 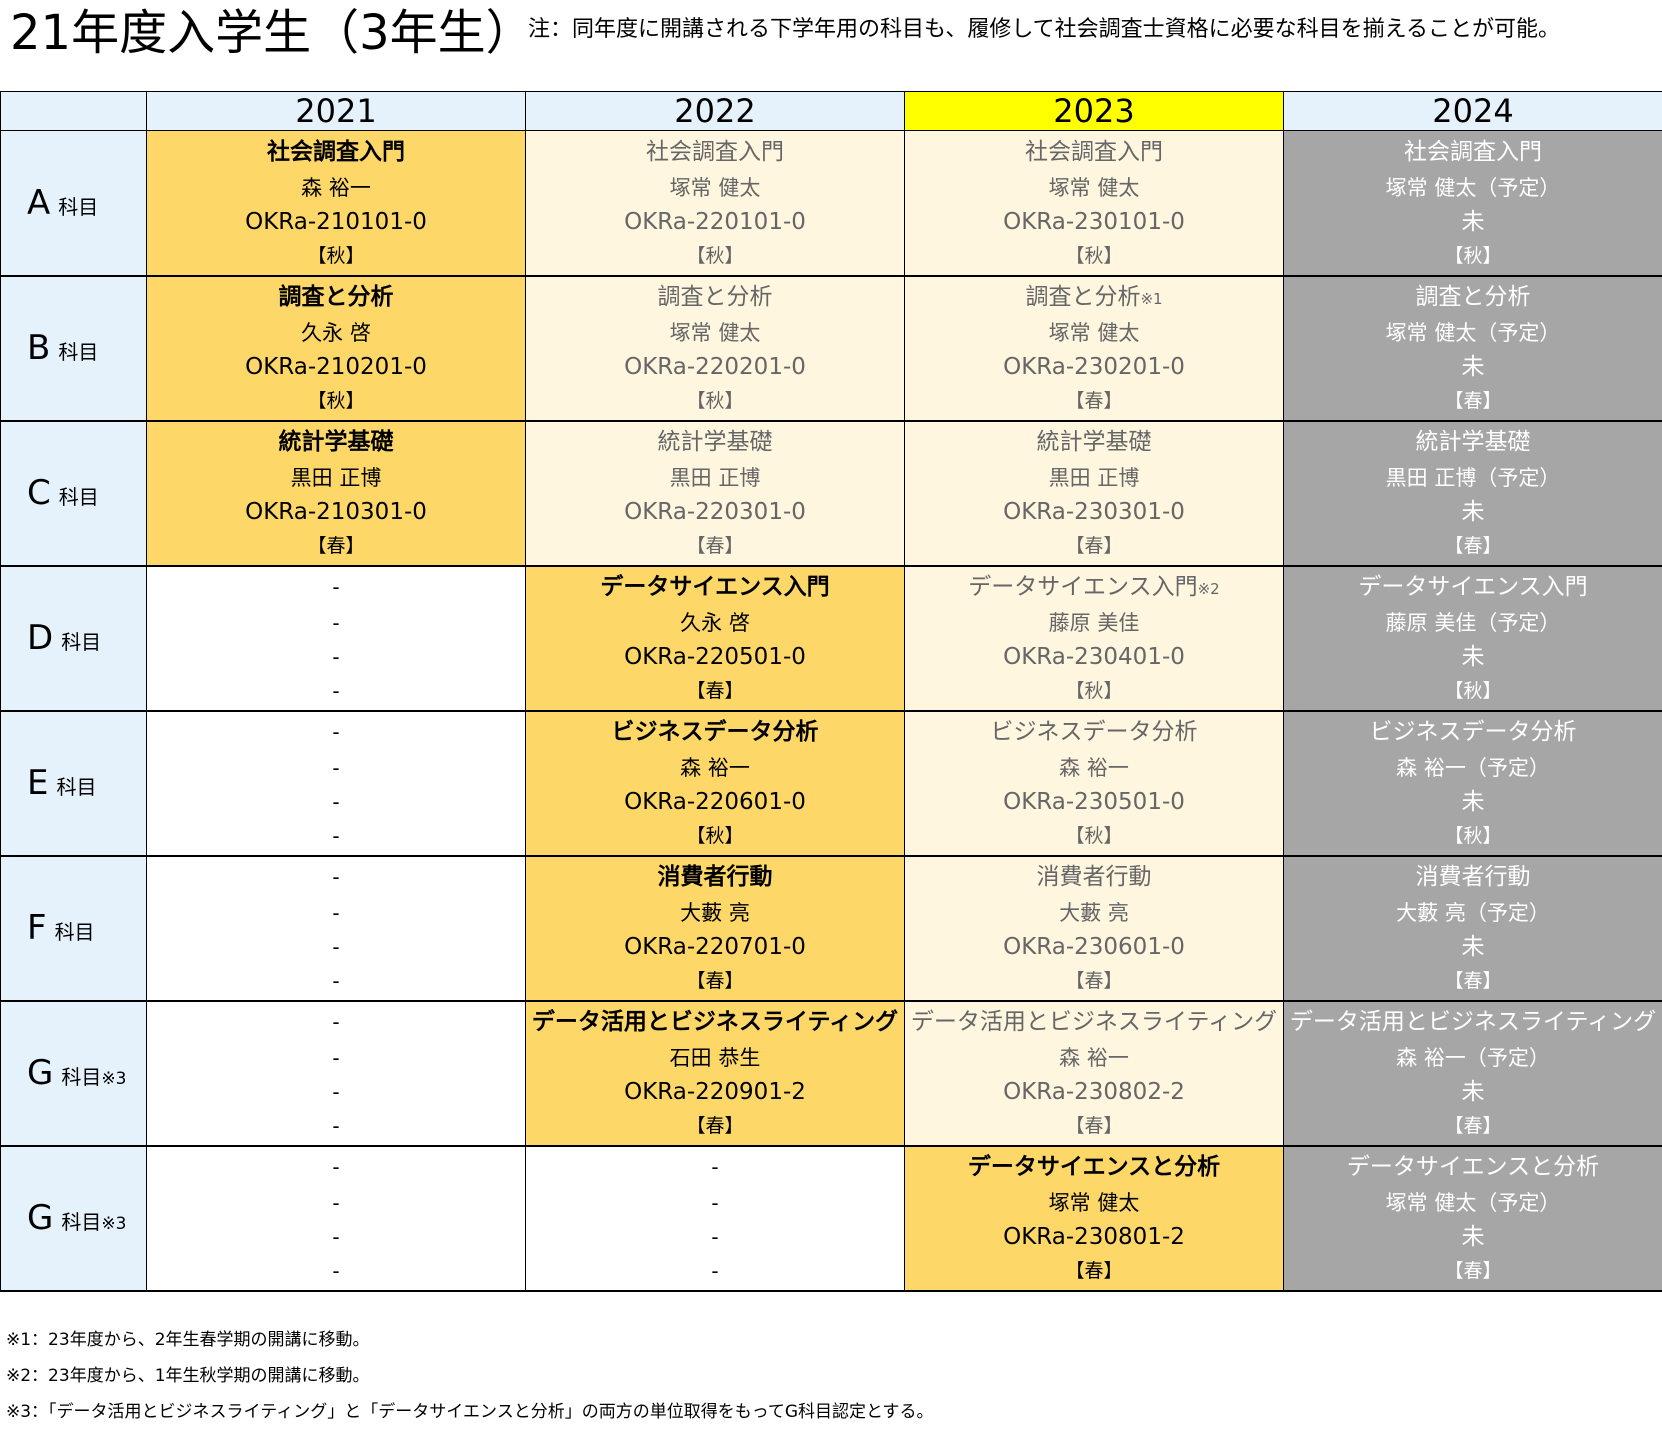 I want to click on row-label: G 科目※3, so click(x=73, y=1218).